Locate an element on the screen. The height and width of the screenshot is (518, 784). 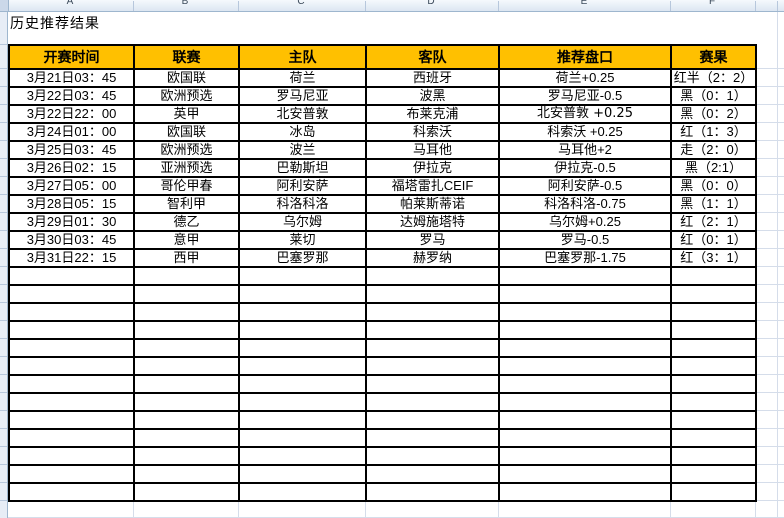
away-team-cell: 波黑 is located at coordinates (432, 96).